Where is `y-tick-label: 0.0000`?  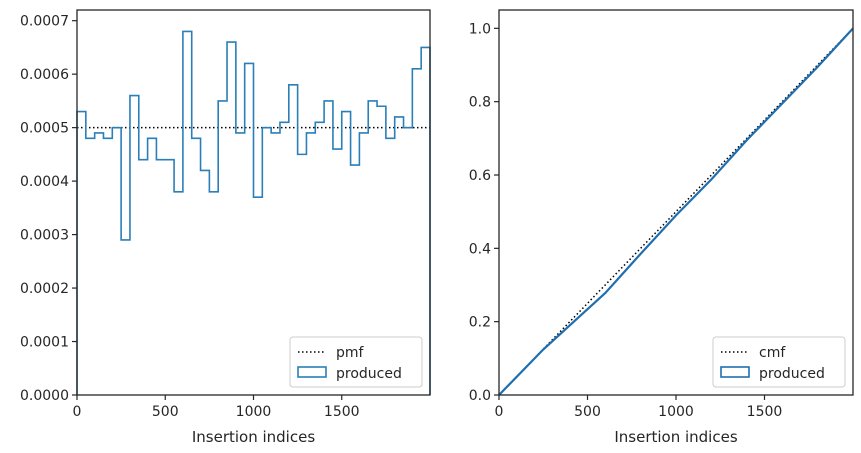 y-tick-label: 0.0000 is located at coordinates (44, 396).